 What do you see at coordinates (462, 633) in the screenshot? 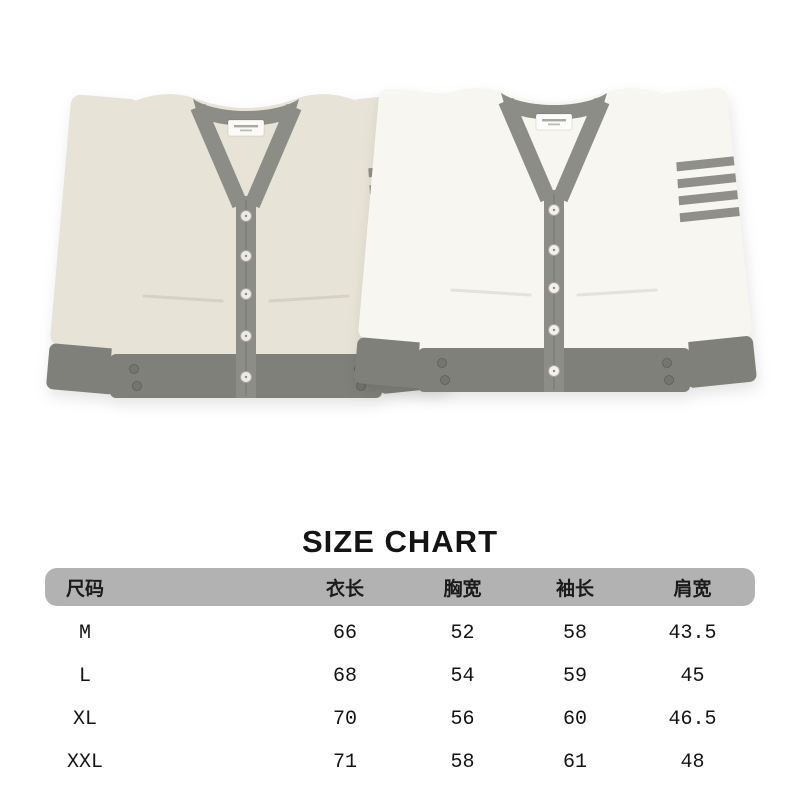
I see `cell-chest: 52` at bounding box center [462, 633].